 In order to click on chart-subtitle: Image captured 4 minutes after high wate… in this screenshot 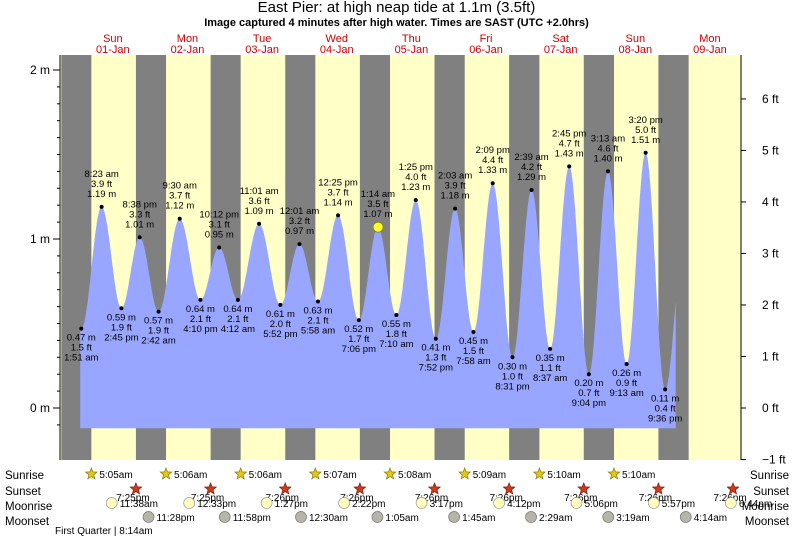, I will do `click(396, 23)`.